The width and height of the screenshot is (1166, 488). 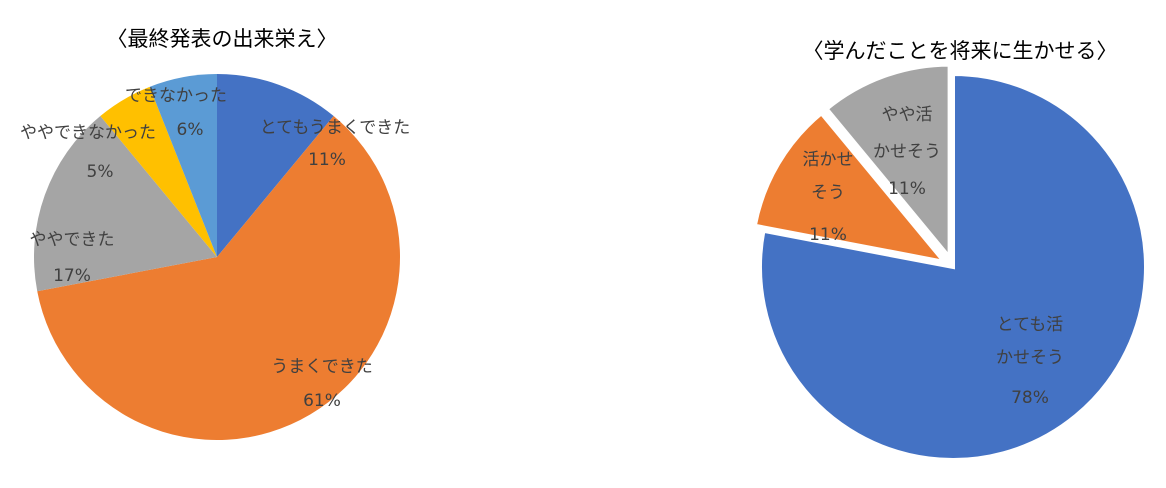 What do you see at coordinates (828, 193) in the screenshot?
I see `slice-label: そう` at bounding box center [828, 193].